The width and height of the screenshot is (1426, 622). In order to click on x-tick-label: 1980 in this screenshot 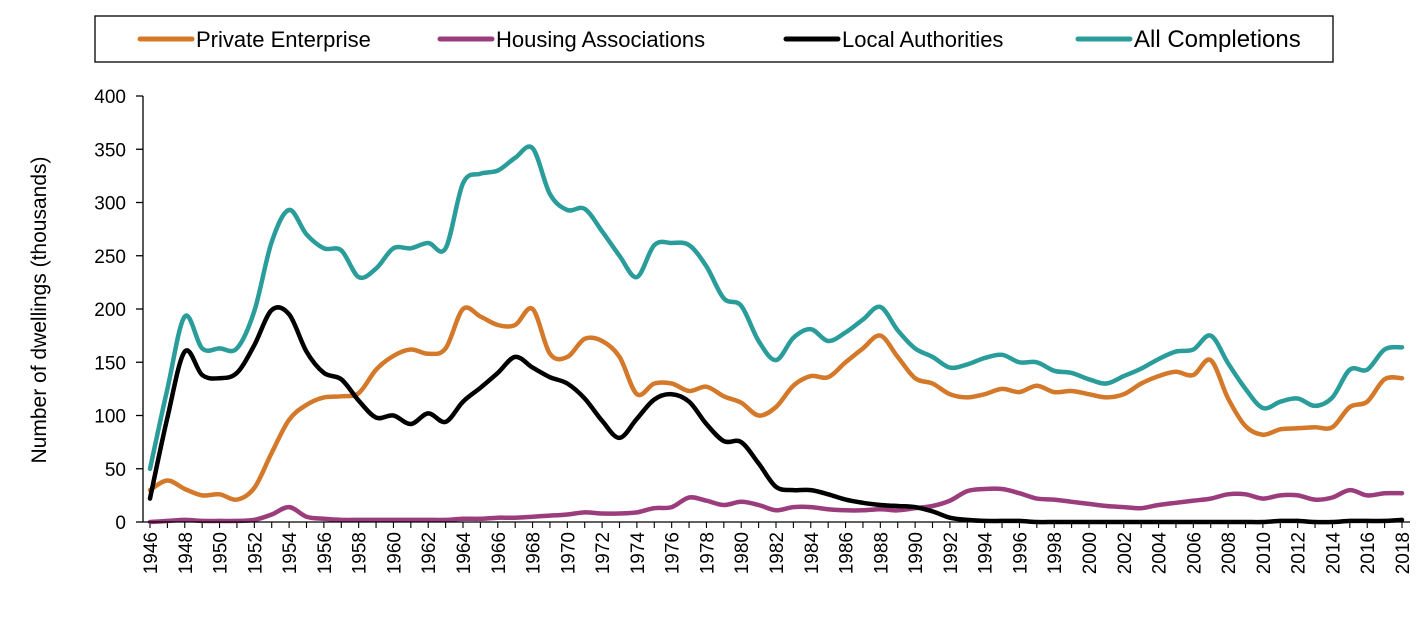, I will do `click(742, 553)`.